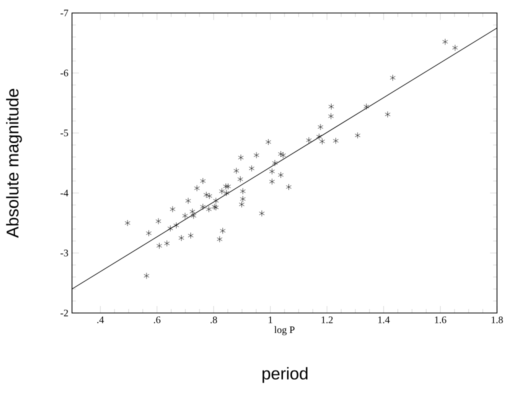 This screenshot has height=393, width=515. What do you see at coordinates (270, 320) in the screenshot?
I see `x-tick-label: 1` at bounding box center [270, 320].